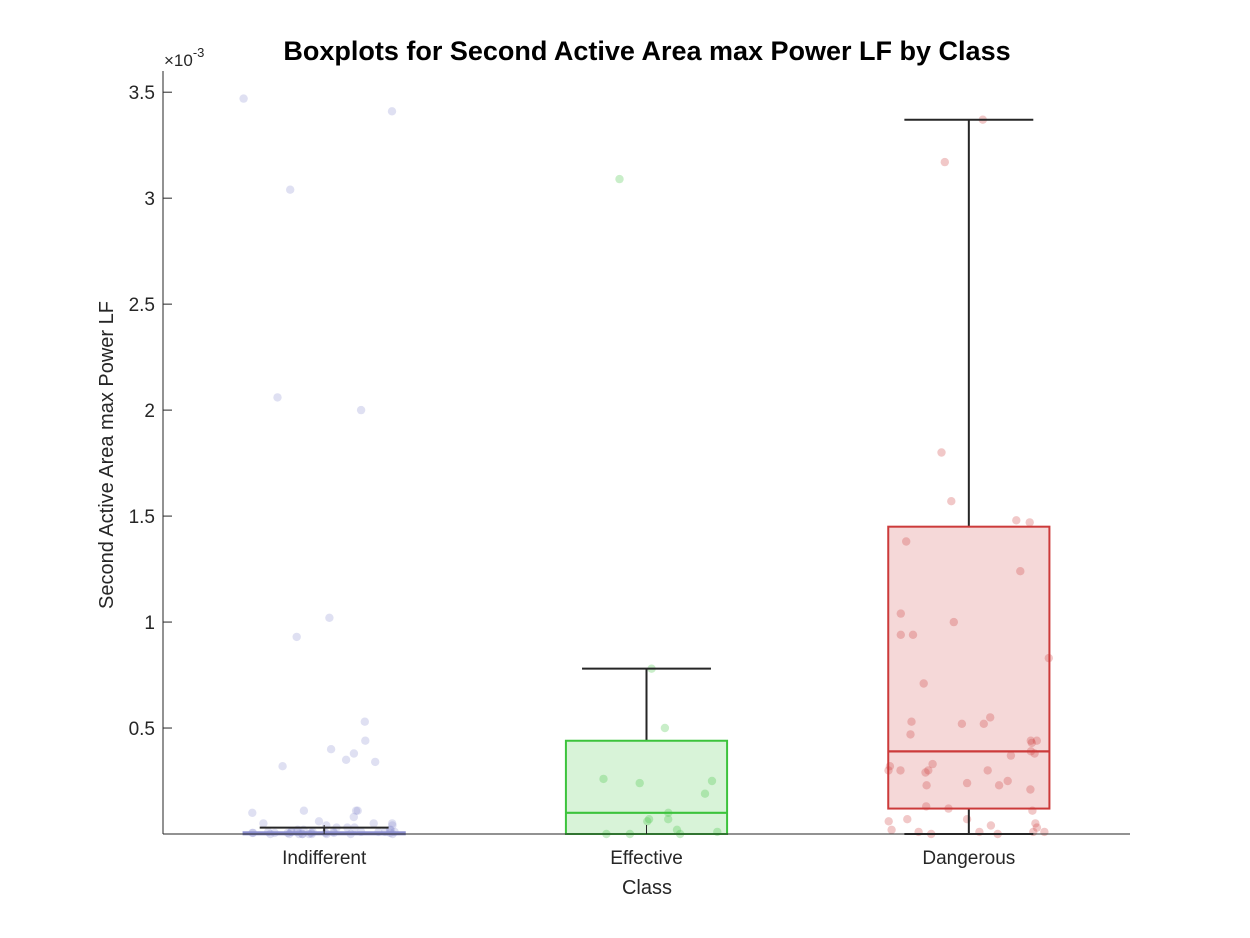  What do you see at coordinates (107, 455) in the screenshot?
I see `y-axis-label: Second Active Area max Power LF` at bounding box center [107, 455].